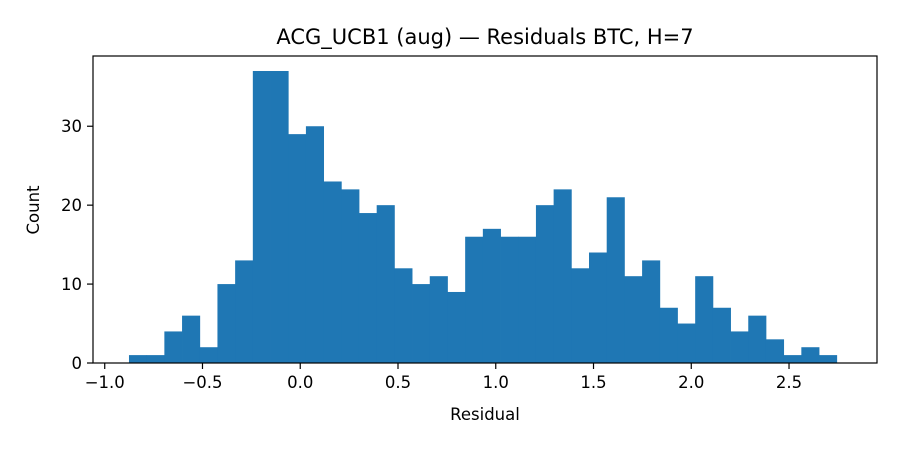  What do you see at coordinates (33, 210) in the screenshot?
I see `y-axis-label: Count` at bounding box center [33, 210].